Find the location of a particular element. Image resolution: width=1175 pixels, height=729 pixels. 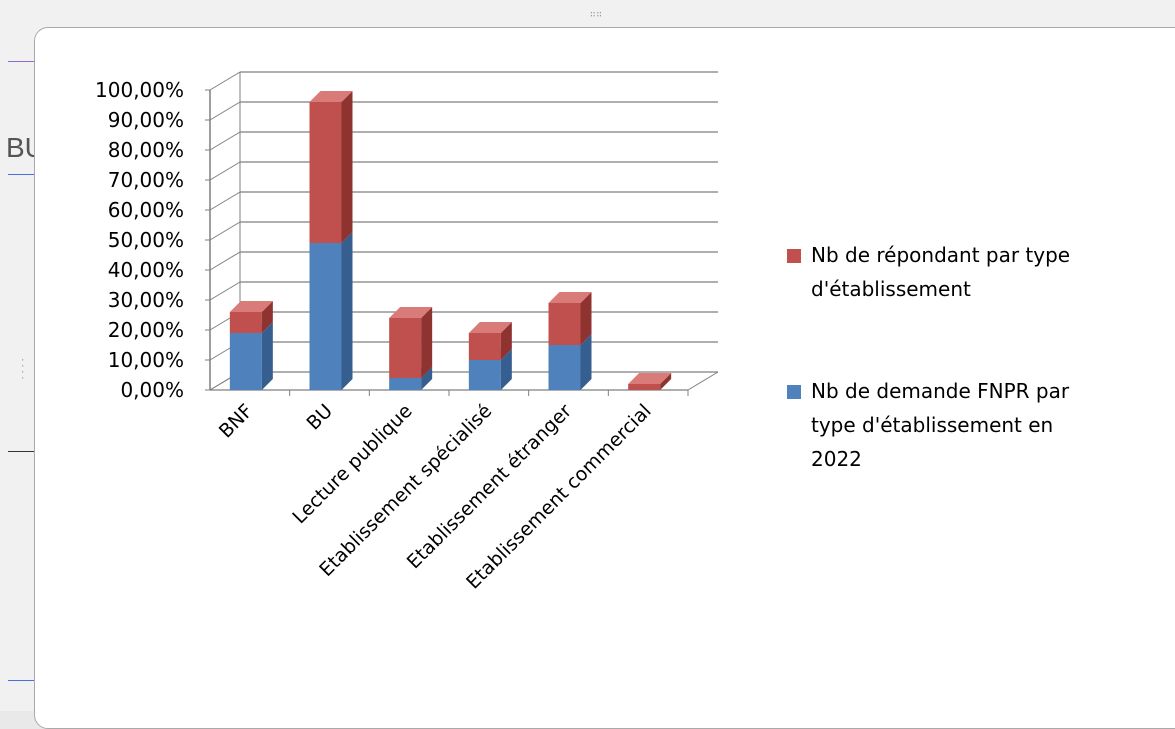

blue-ruler-mark-bottom is located at coordinates (22, 680).